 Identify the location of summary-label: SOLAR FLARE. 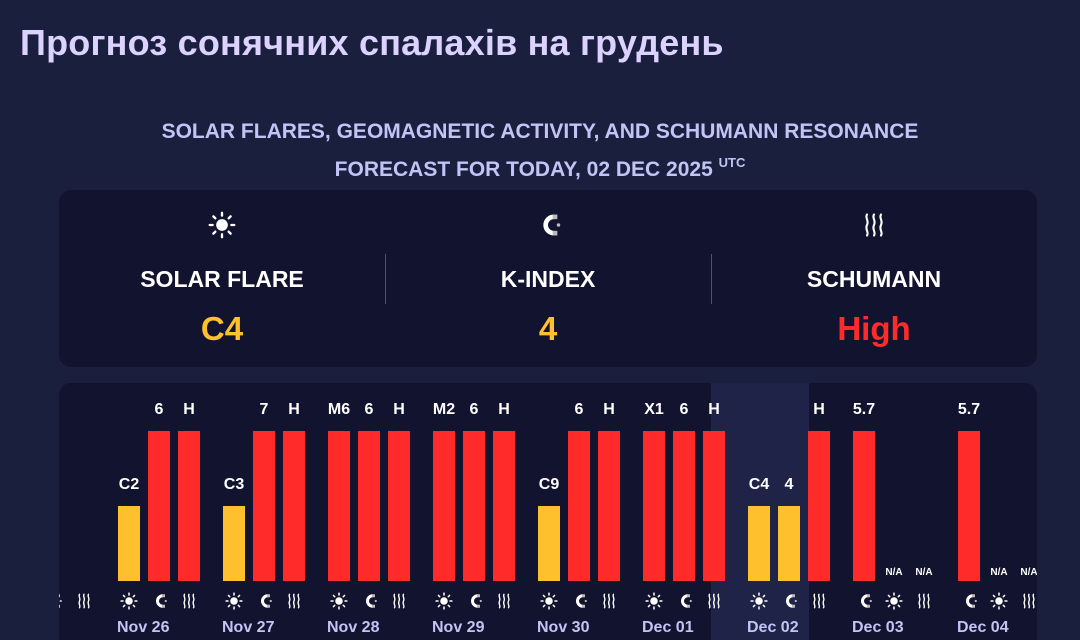
(222, 279).